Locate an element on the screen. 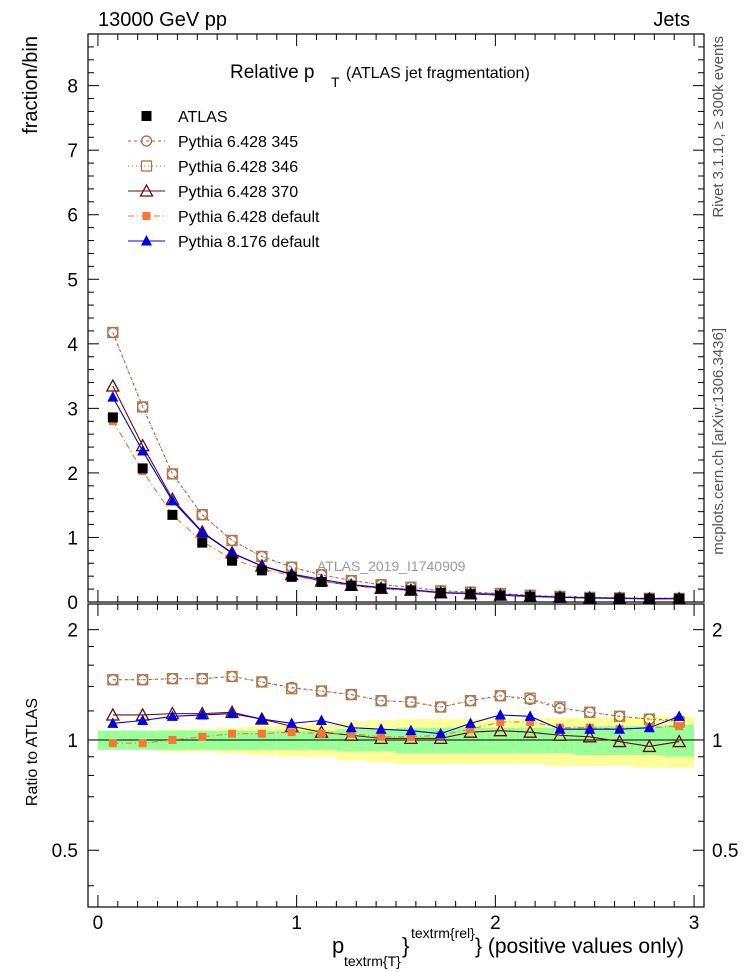 The height and width of the screenshot is (972, 746). legend-label: Pythia 6.428 346 is located at coordinates (238, 167).